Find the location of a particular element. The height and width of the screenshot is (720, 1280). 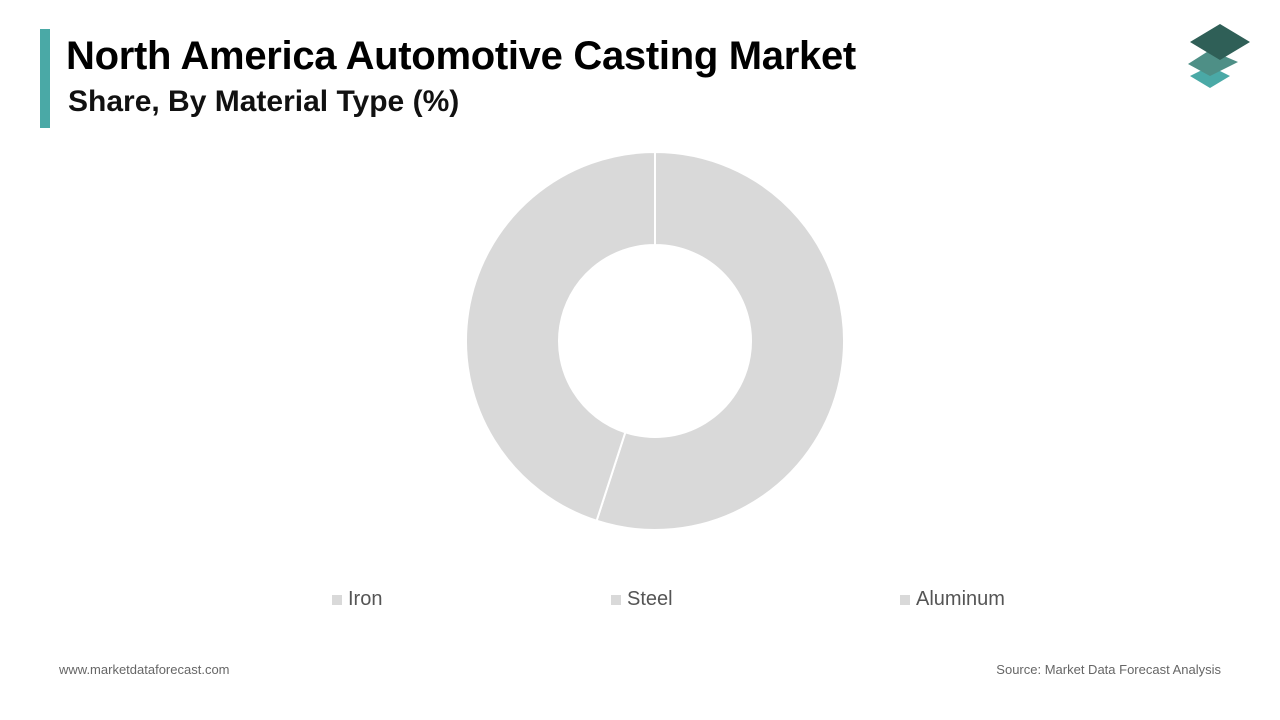

legend-swatch-steel is located at coordinates (616, 599).